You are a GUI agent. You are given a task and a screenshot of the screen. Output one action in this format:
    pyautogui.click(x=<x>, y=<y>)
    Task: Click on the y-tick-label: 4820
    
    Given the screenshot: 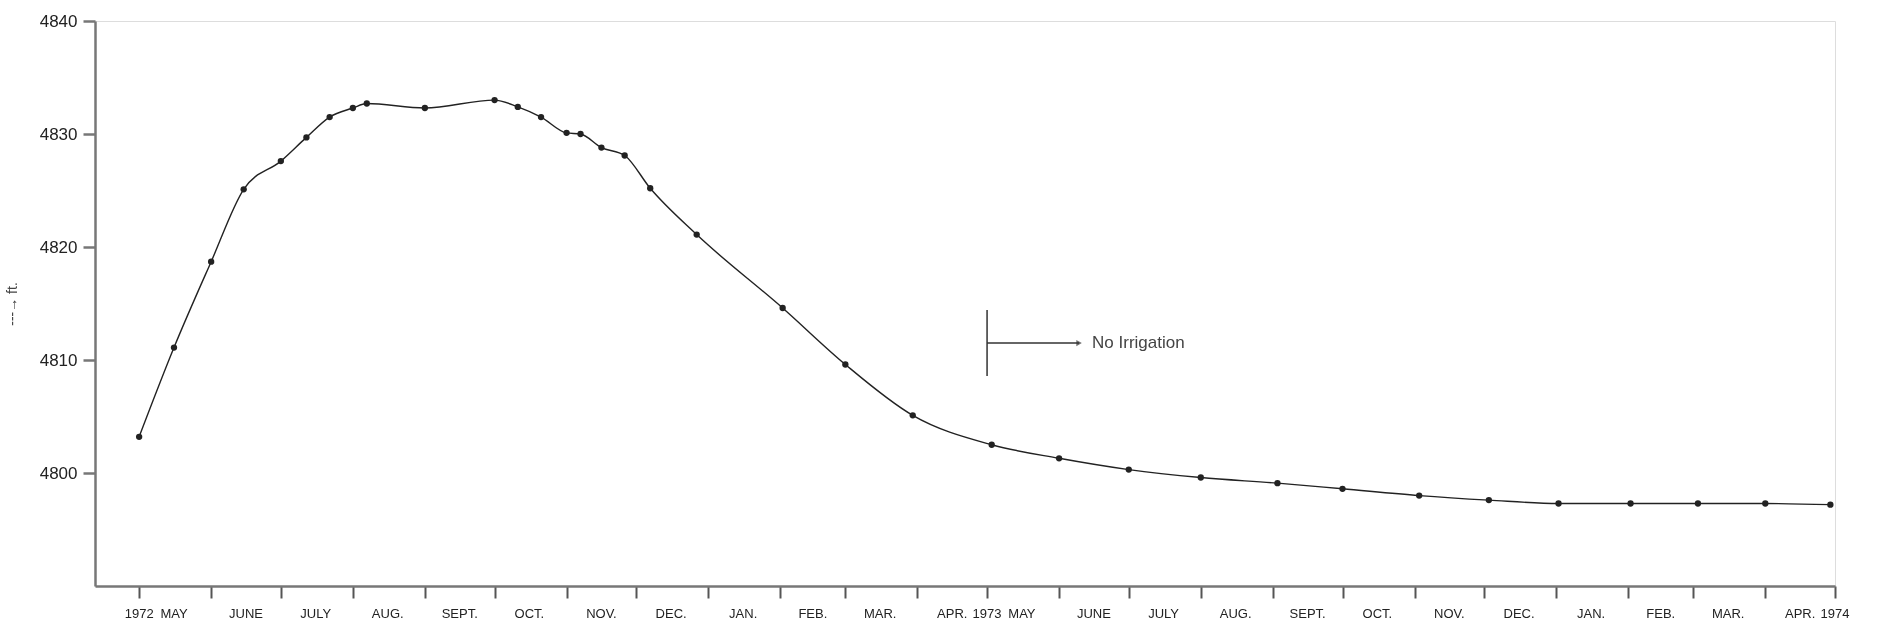 What is the action you would take?
    pyautogui.click(x=58, y=247)
    